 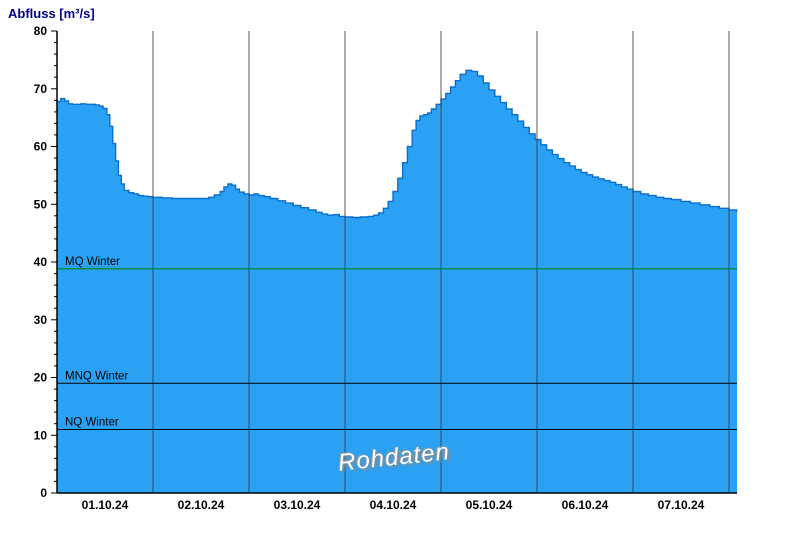 What do you see at coordinates (41, 320) in the screenshot?
I see `svg-text: 30` at bounding box center [41, 320].